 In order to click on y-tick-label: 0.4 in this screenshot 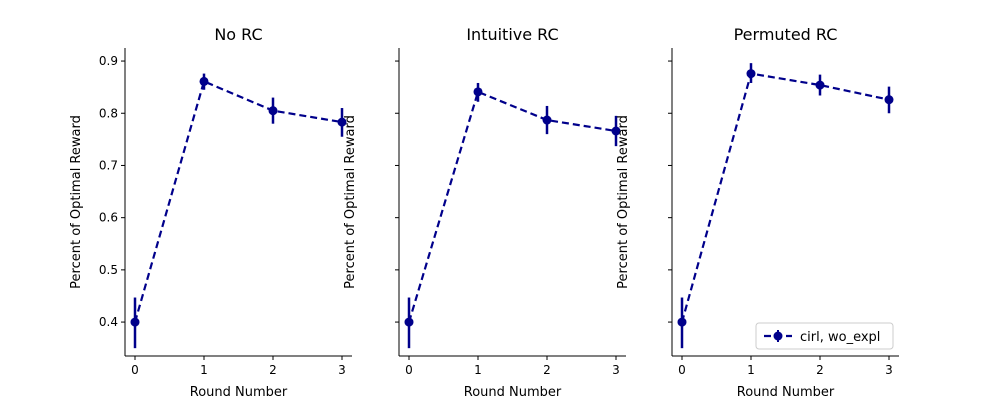, I will do `click(108, 322)`.